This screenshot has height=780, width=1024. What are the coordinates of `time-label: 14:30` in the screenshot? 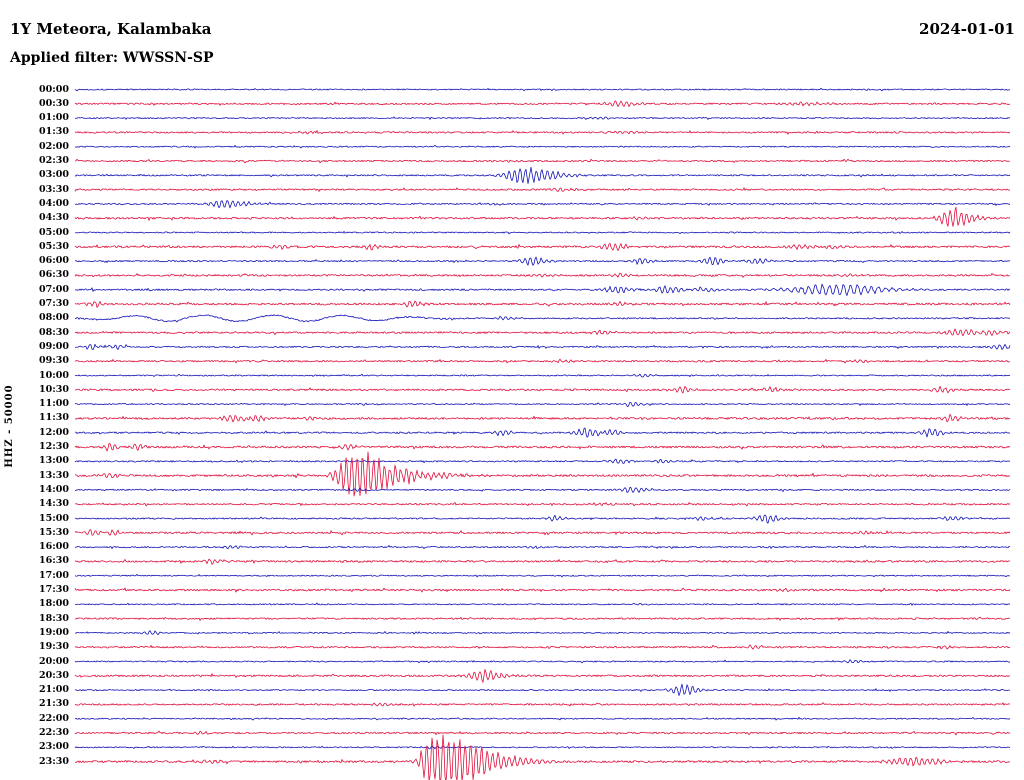 It's located at (54, 504).